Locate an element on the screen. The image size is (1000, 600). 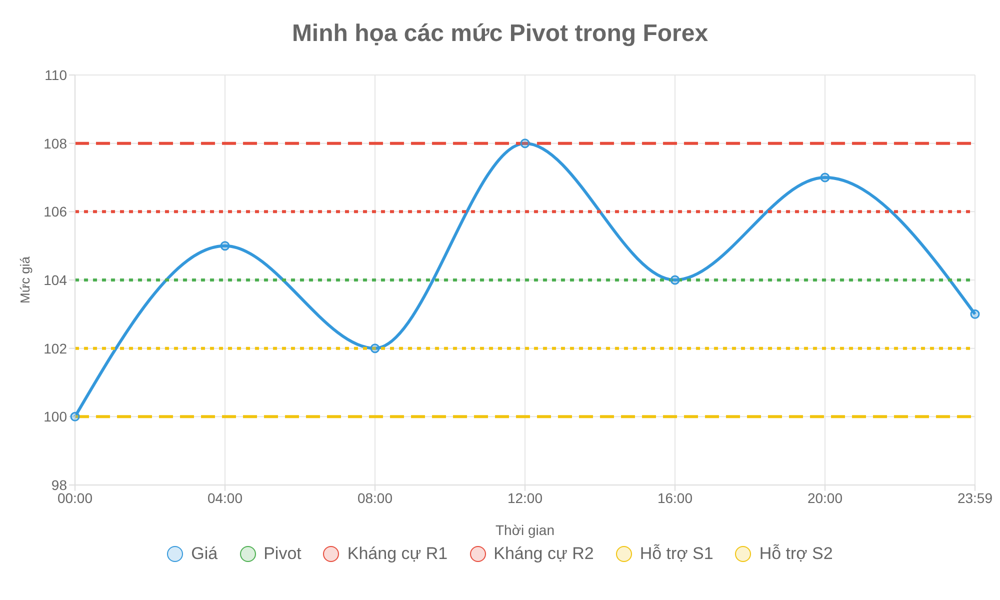
y-tick-label: 106 is located at coordinates (56, 212).